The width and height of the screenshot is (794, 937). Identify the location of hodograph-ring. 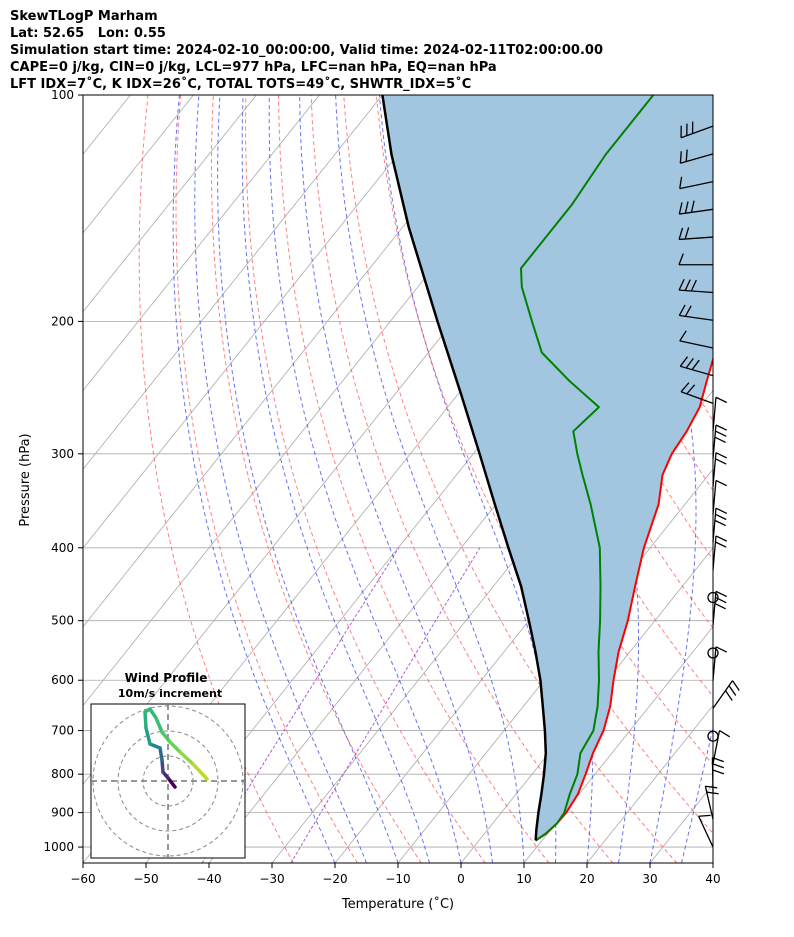
(168, 781).